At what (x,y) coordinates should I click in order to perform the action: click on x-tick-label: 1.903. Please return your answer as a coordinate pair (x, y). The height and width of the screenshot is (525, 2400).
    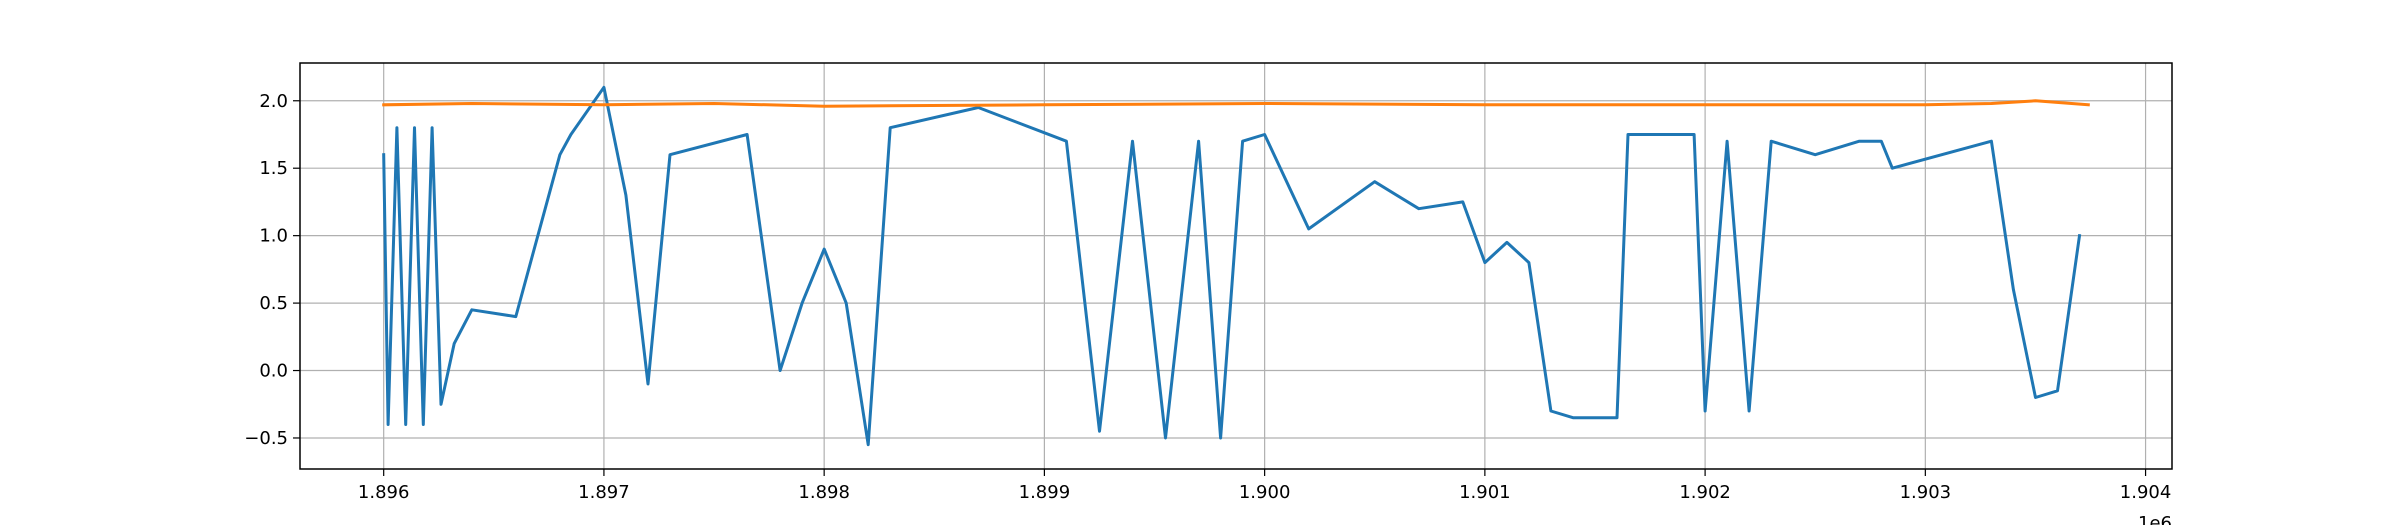
    Looking at the image, I should click on (1926, 492).